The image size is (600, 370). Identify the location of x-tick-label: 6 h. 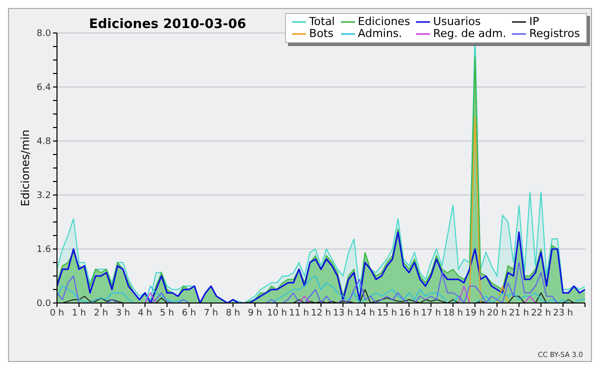
(189, 313).